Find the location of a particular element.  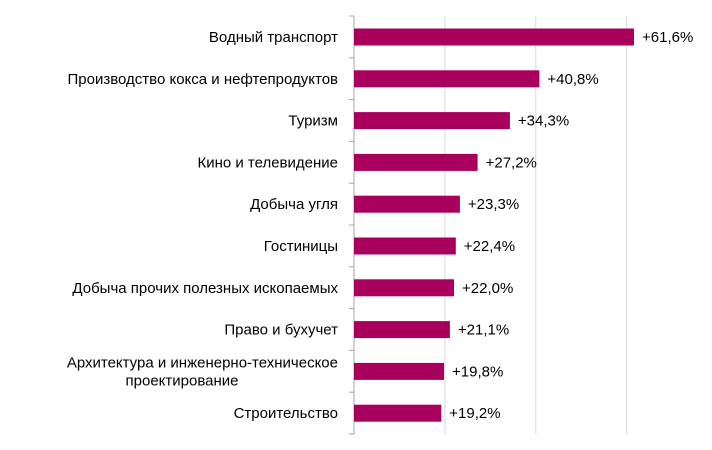

data-label: +19,2% is located at coordinates (474, 413).